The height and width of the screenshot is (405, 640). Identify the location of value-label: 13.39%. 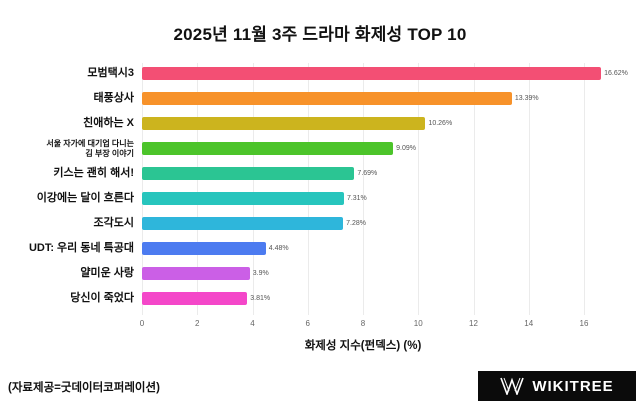
(526, 98).